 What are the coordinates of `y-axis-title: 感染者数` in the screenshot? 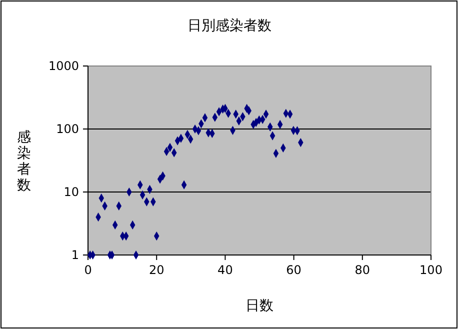 It's located at (24, 161).